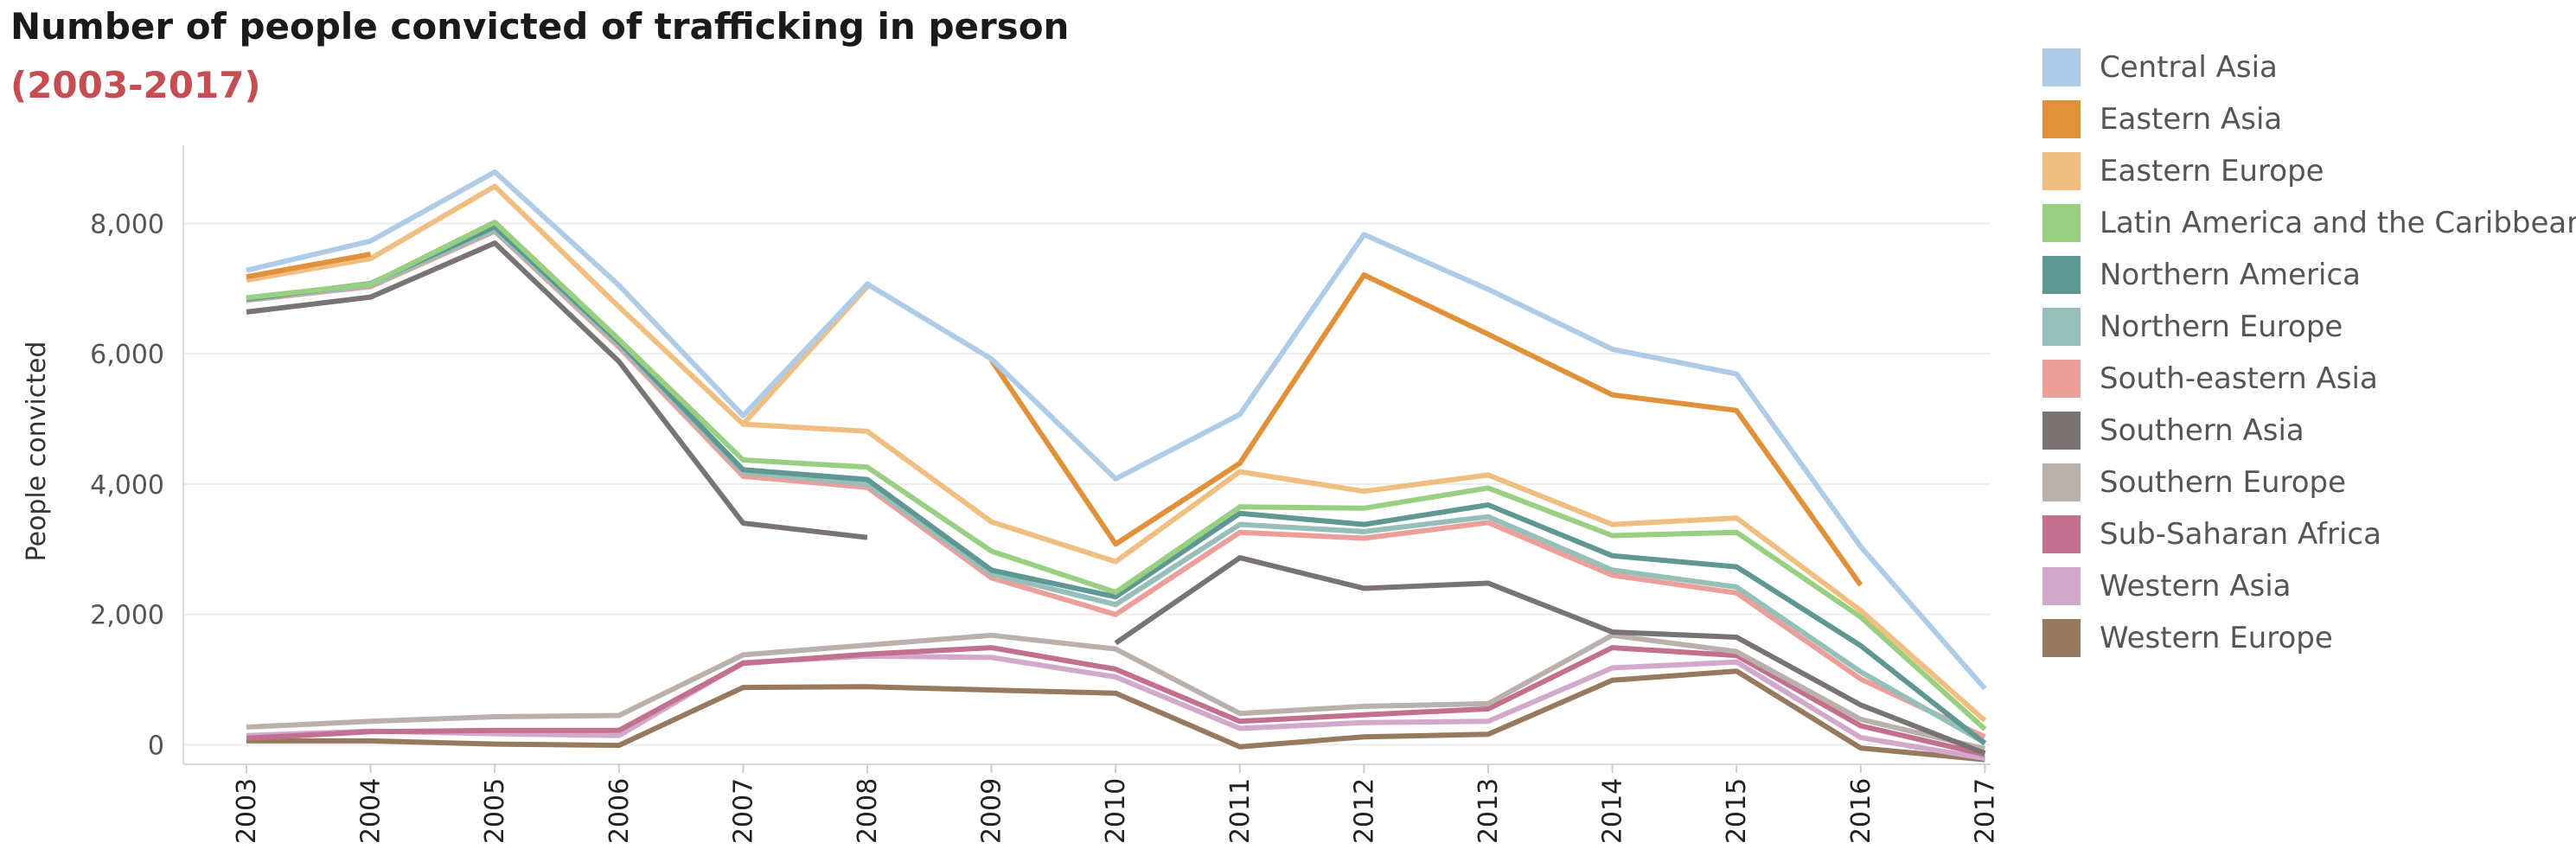 This screenshot has height=862, width=2576. Describe the element at coordinates (2309, 586) in the screenshot. I see `legend-item: Western Asia` at that location.